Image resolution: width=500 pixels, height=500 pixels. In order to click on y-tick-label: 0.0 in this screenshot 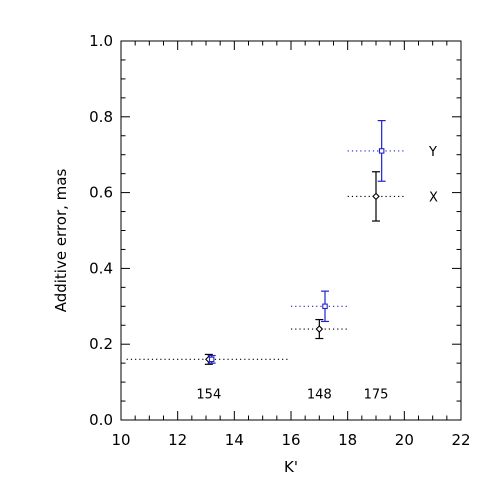, I will do `click(101, 420)`.